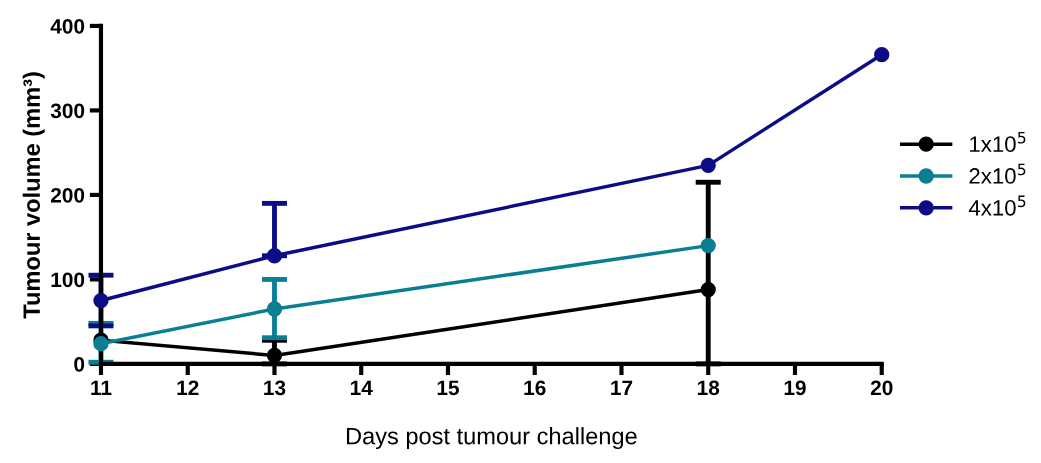 The height and width of the screenshot is (463, 1041). I want to click on x-tick-label: 15, so click(448, 388).